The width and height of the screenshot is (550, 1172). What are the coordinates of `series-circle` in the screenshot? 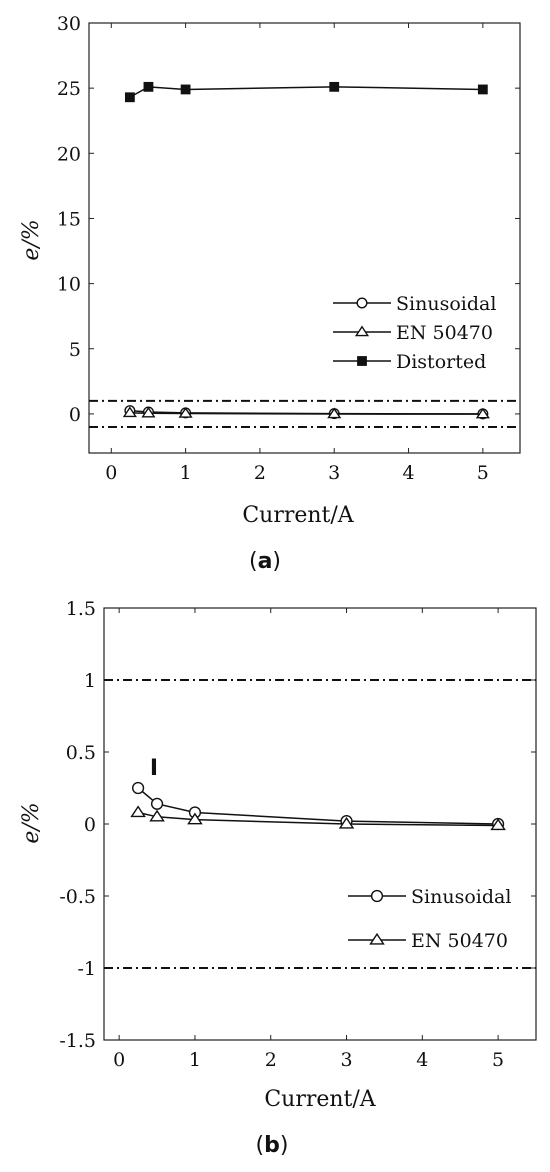 It's located at (318, 806).